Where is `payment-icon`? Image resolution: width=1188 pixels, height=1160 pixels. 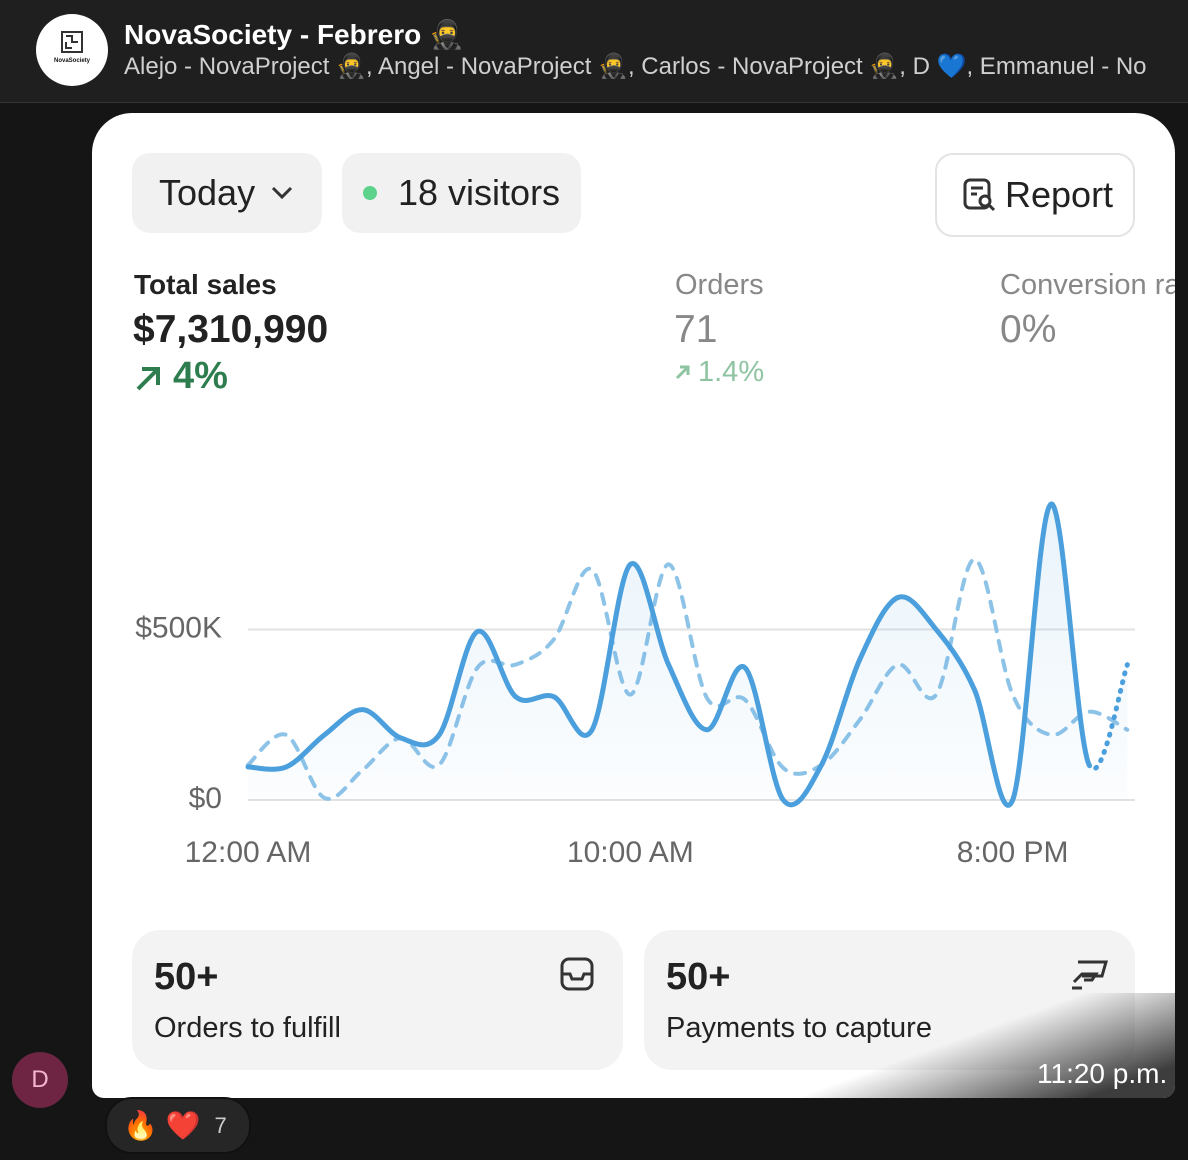 payment-icon is located at coordinates (1090, 975).